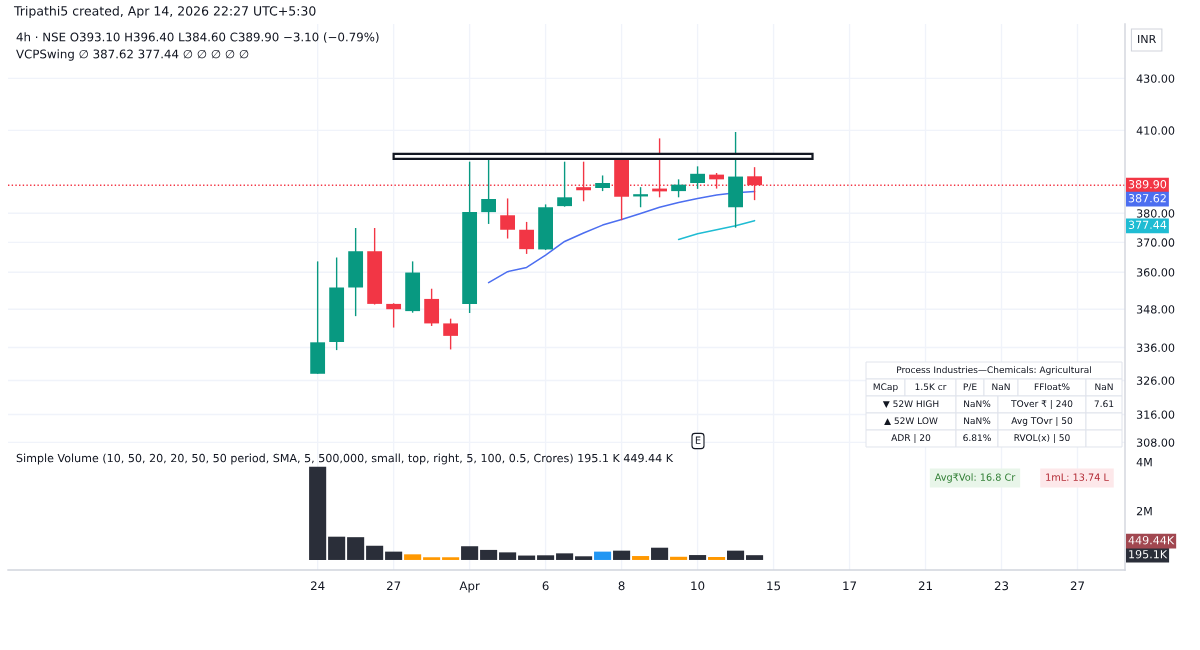 The image size is (1200, 650). Describe the element at coordinates (1147, 198) in the screenshot. I see `text: 387.62` at that location.